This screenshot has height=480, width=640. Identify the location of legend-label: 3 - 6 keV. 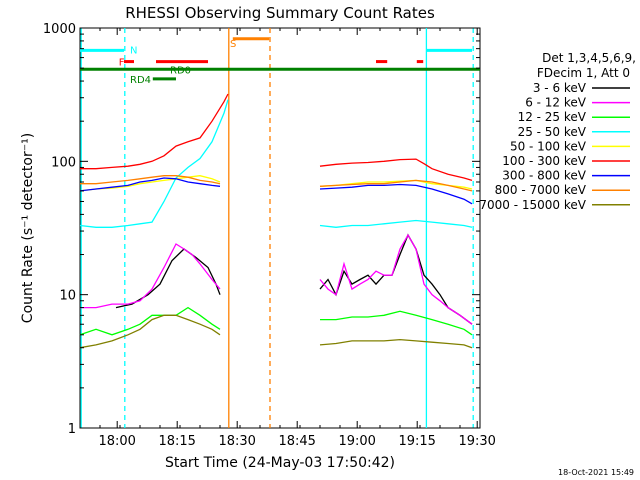
(560, 88).